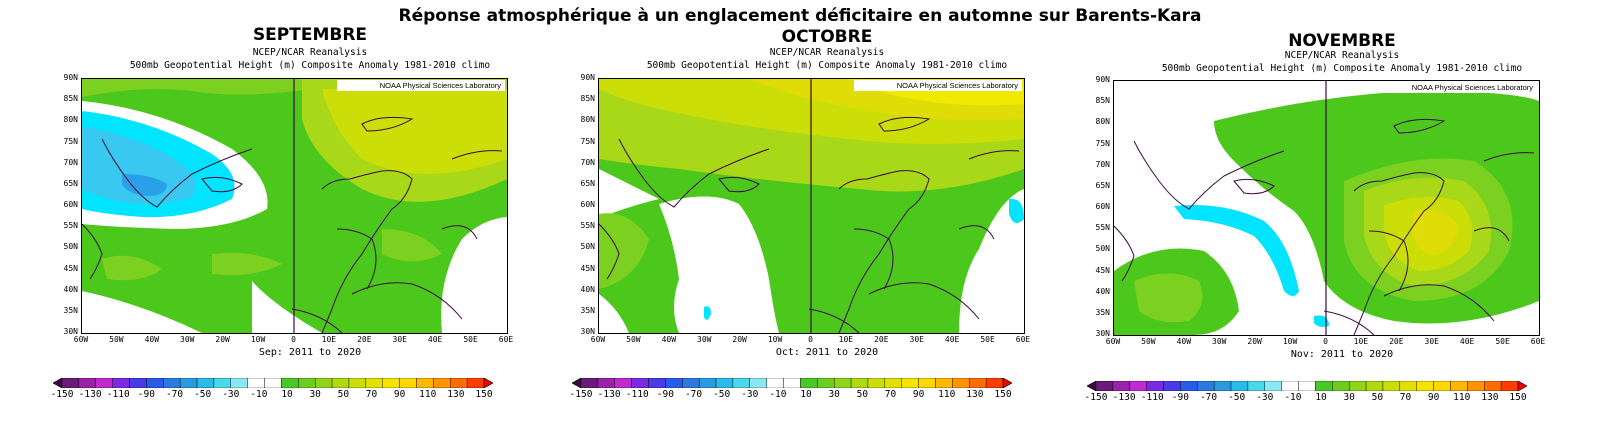  I want to click on longitude-tick-label: 60E, so click(506, 339).